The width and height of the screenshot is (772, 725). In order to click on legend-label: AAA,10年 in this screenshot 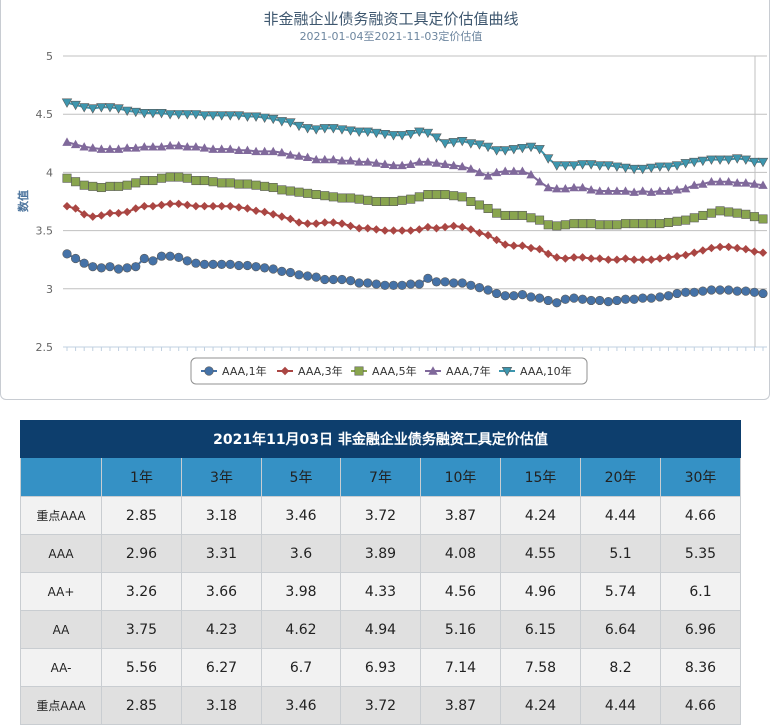, I will do `click(546, 371)`.